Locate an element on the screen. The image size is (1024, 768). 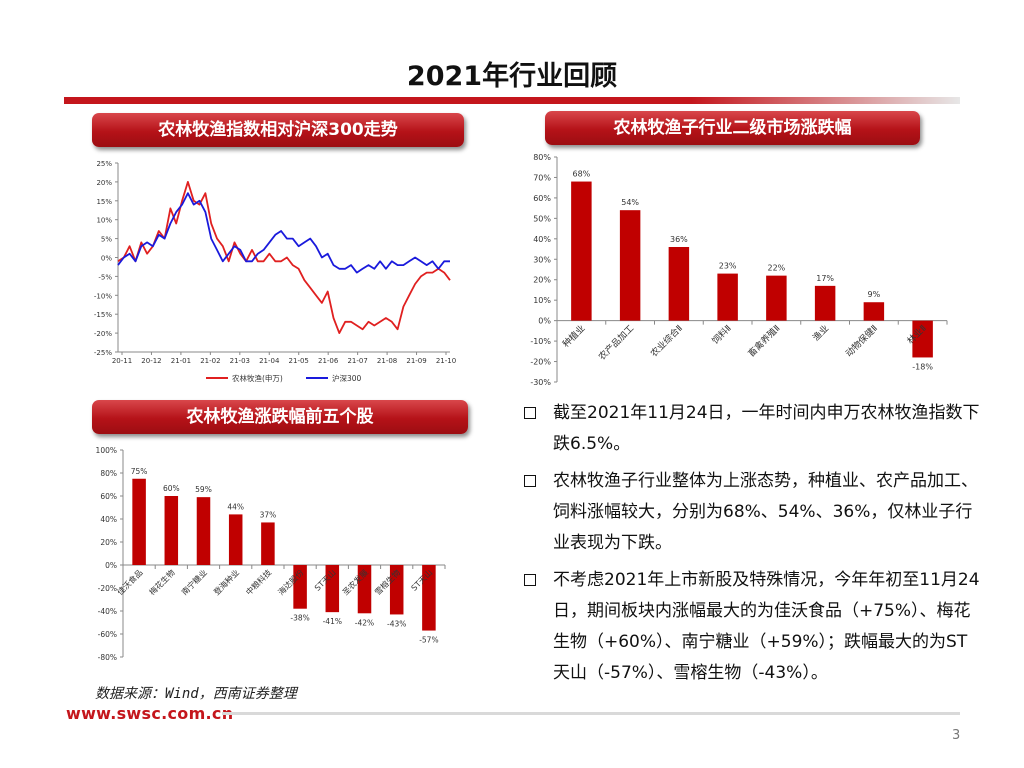
category-label: 动物保健Ⅱ is located at coordinates (861, 340).